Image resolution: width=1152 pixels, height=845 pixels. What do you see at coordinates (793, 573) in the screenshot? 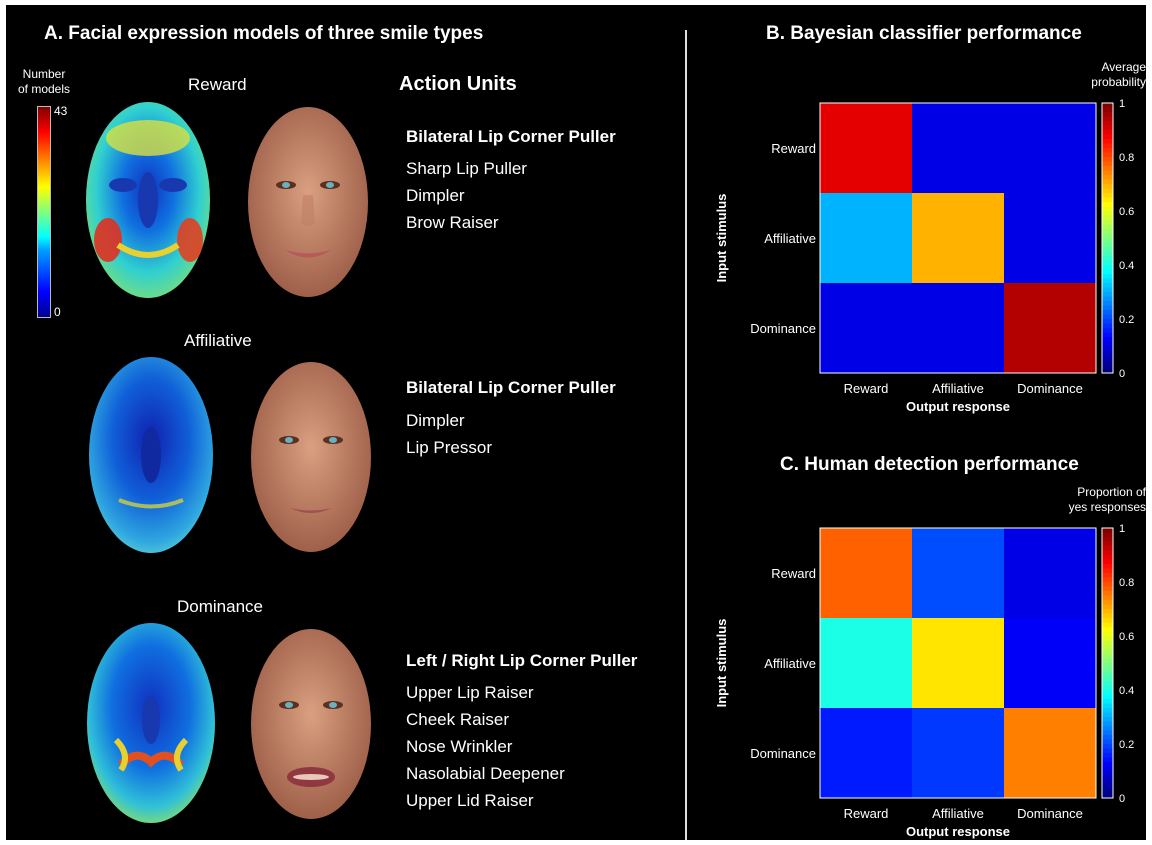
I see `chart-c-y-tick-label: Reward` at bounding box center [793, 573].